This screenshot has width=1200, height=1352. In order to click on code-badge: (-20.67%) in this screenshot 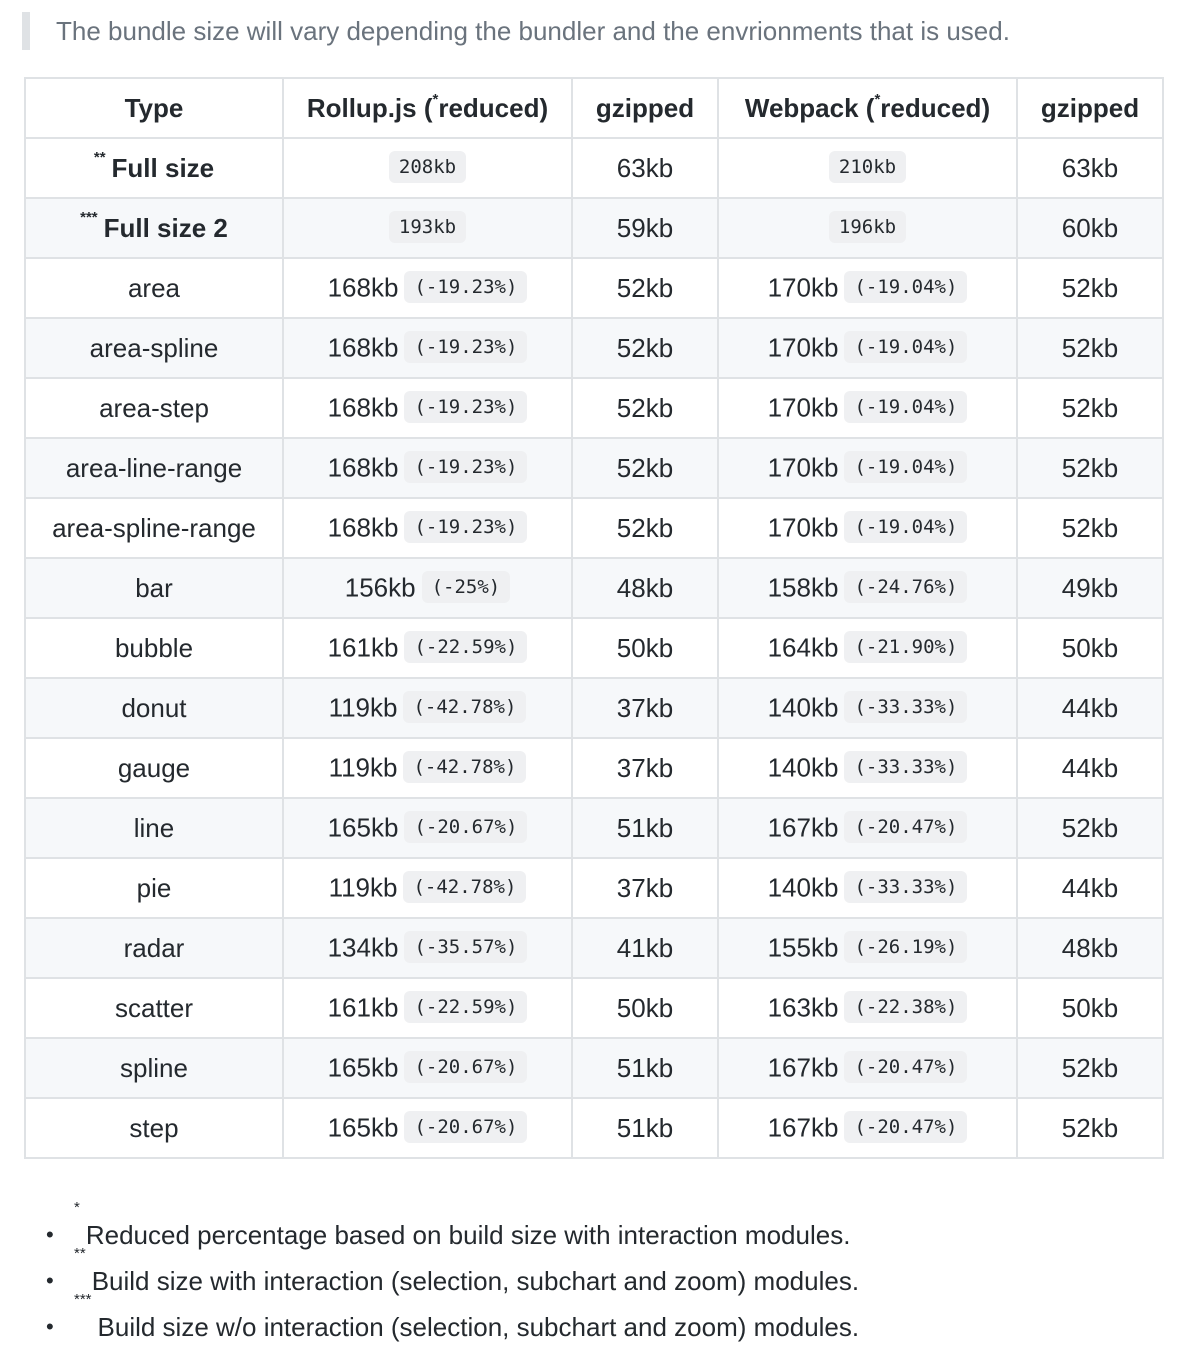, I will do `click(466, 1066)`.